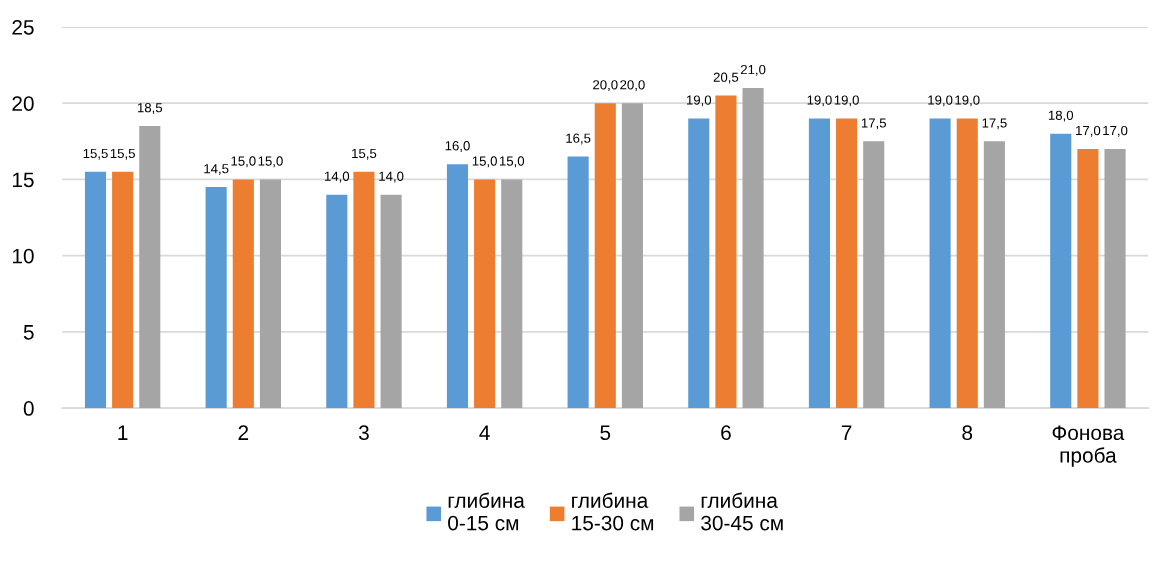 This screenshot has width=1154, height=574. What do you see at coordinates (578, 139) in the screenshot?
I see `data-label: 16,5` at bounding box center [578, 139].